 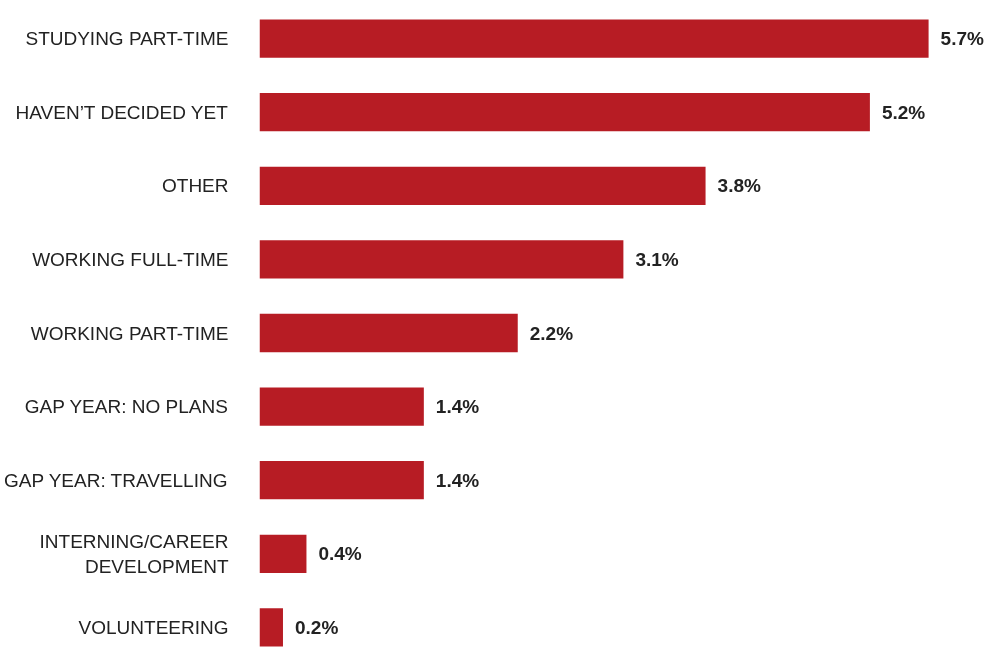 I want to click on data-label: 0.2%, so click(x=316, y=627).